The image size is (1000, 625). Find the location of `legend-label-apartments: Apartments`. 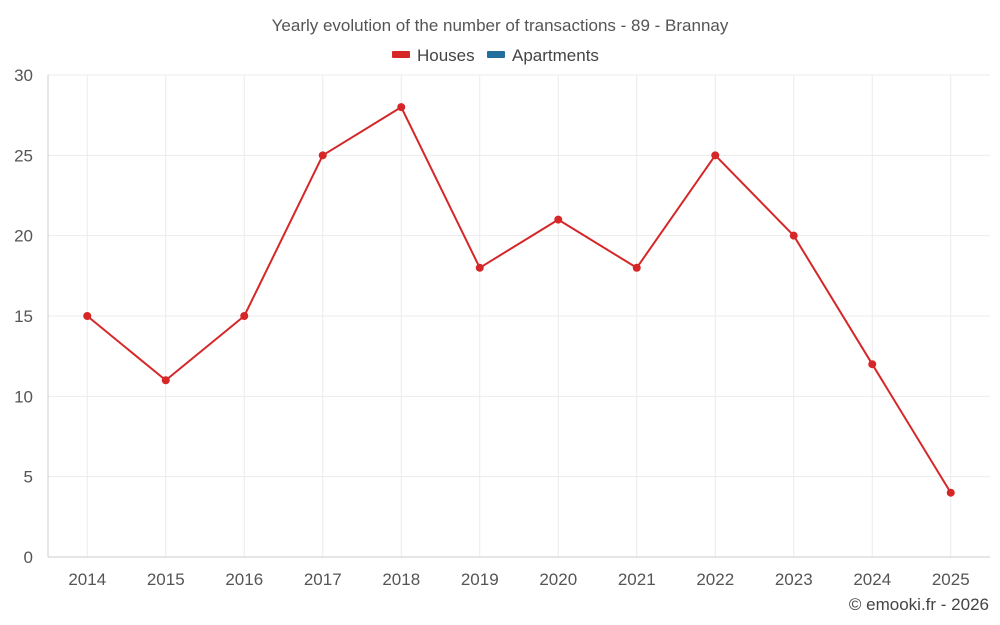

legend-label-apartments: Apartments is located at coordinates (555, 55).